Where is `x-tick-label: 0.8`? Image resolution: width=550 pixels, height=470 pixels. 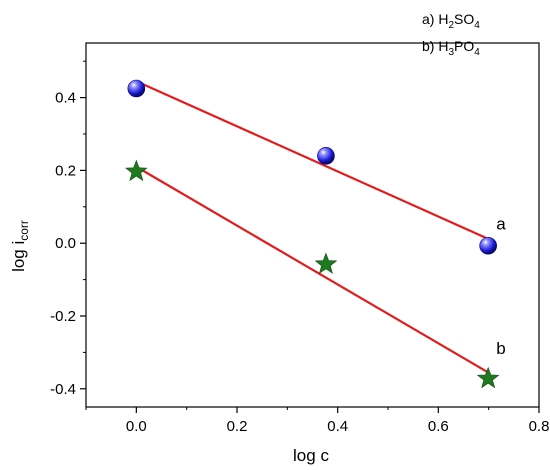 x-tick-label: 0.8 is located at coordinates (539, 426).